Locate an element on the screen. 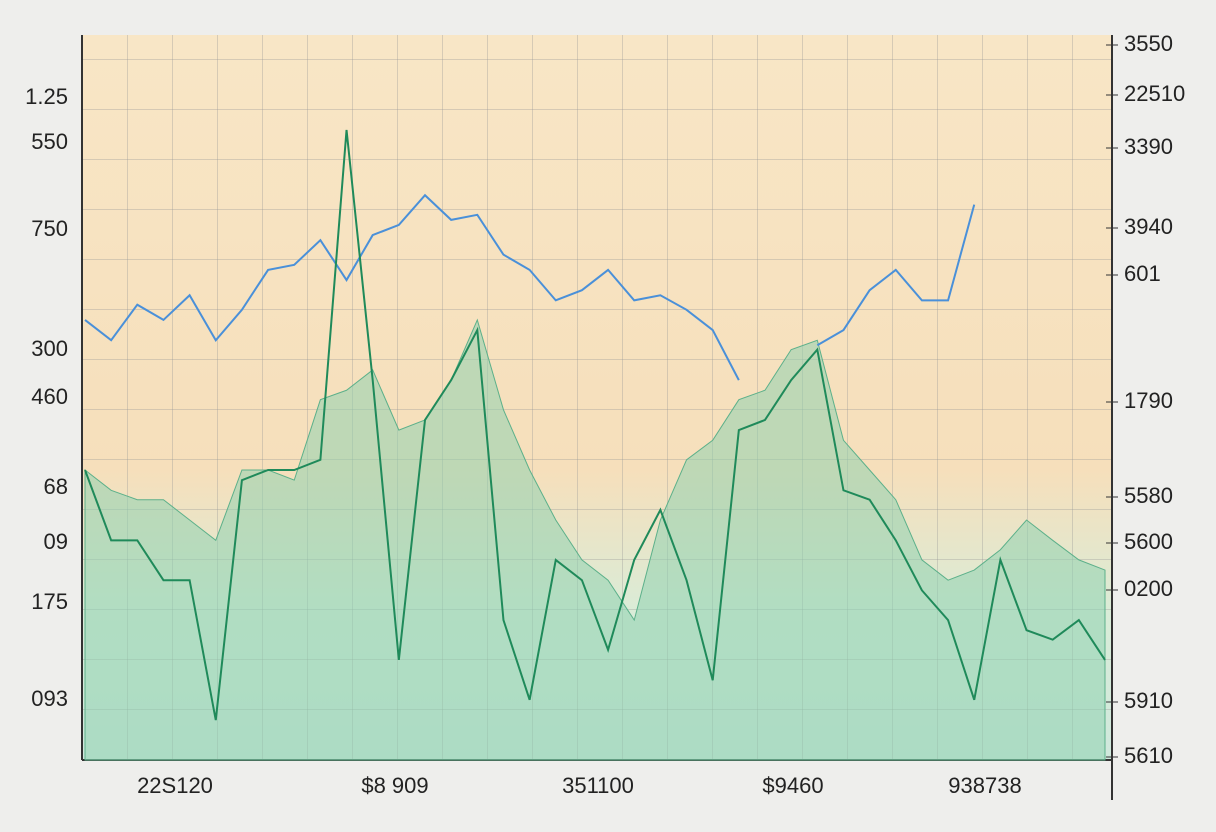 The height and width of the screenshot is (832, 1216). y2-tick-label: 1790 is located at coordinates (1148, 400).